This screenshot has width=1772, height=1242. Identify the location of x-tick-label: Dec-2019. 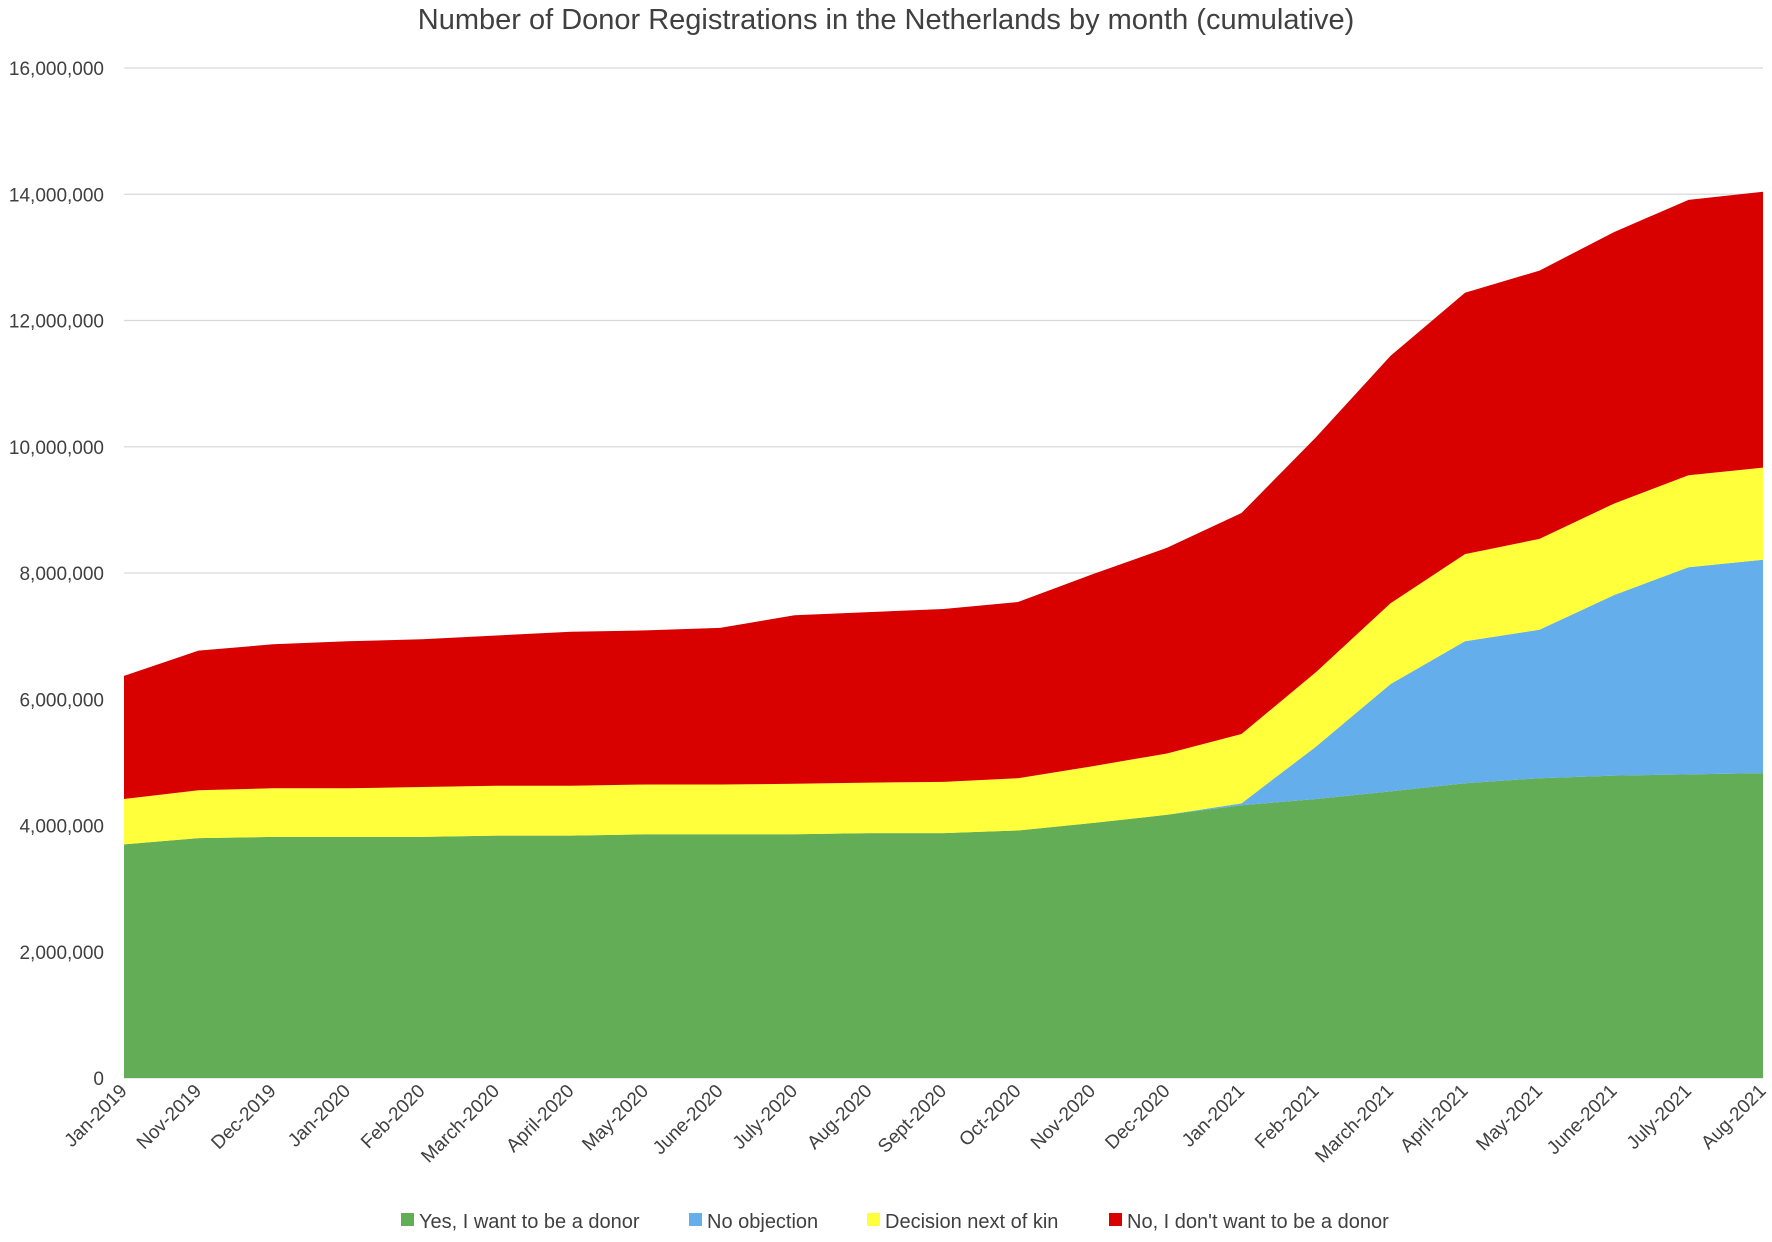
(243, 1117).